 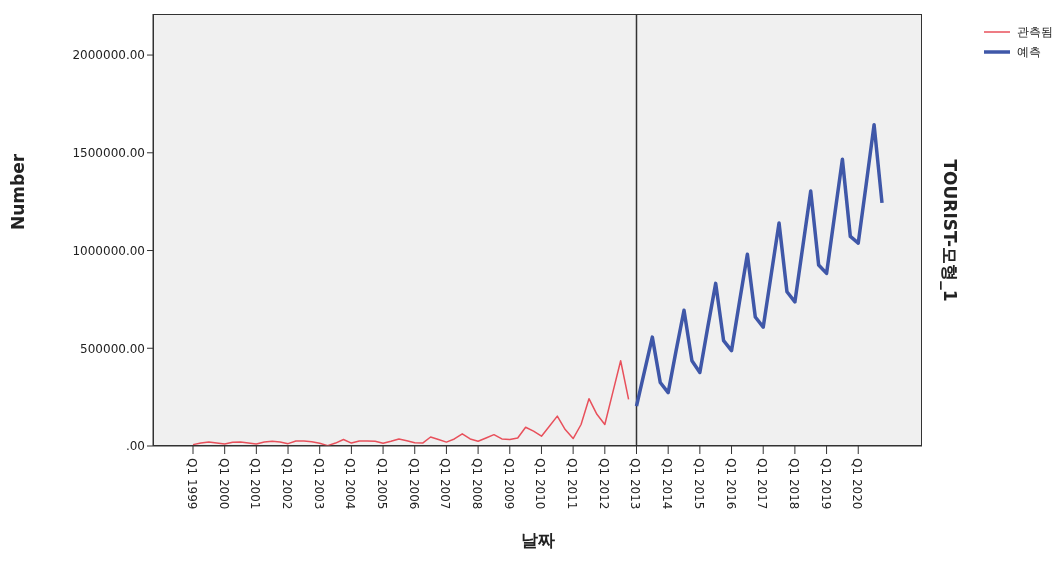 I want to click on x-tick-label: Q1 2004, so click(x=350, y=484).